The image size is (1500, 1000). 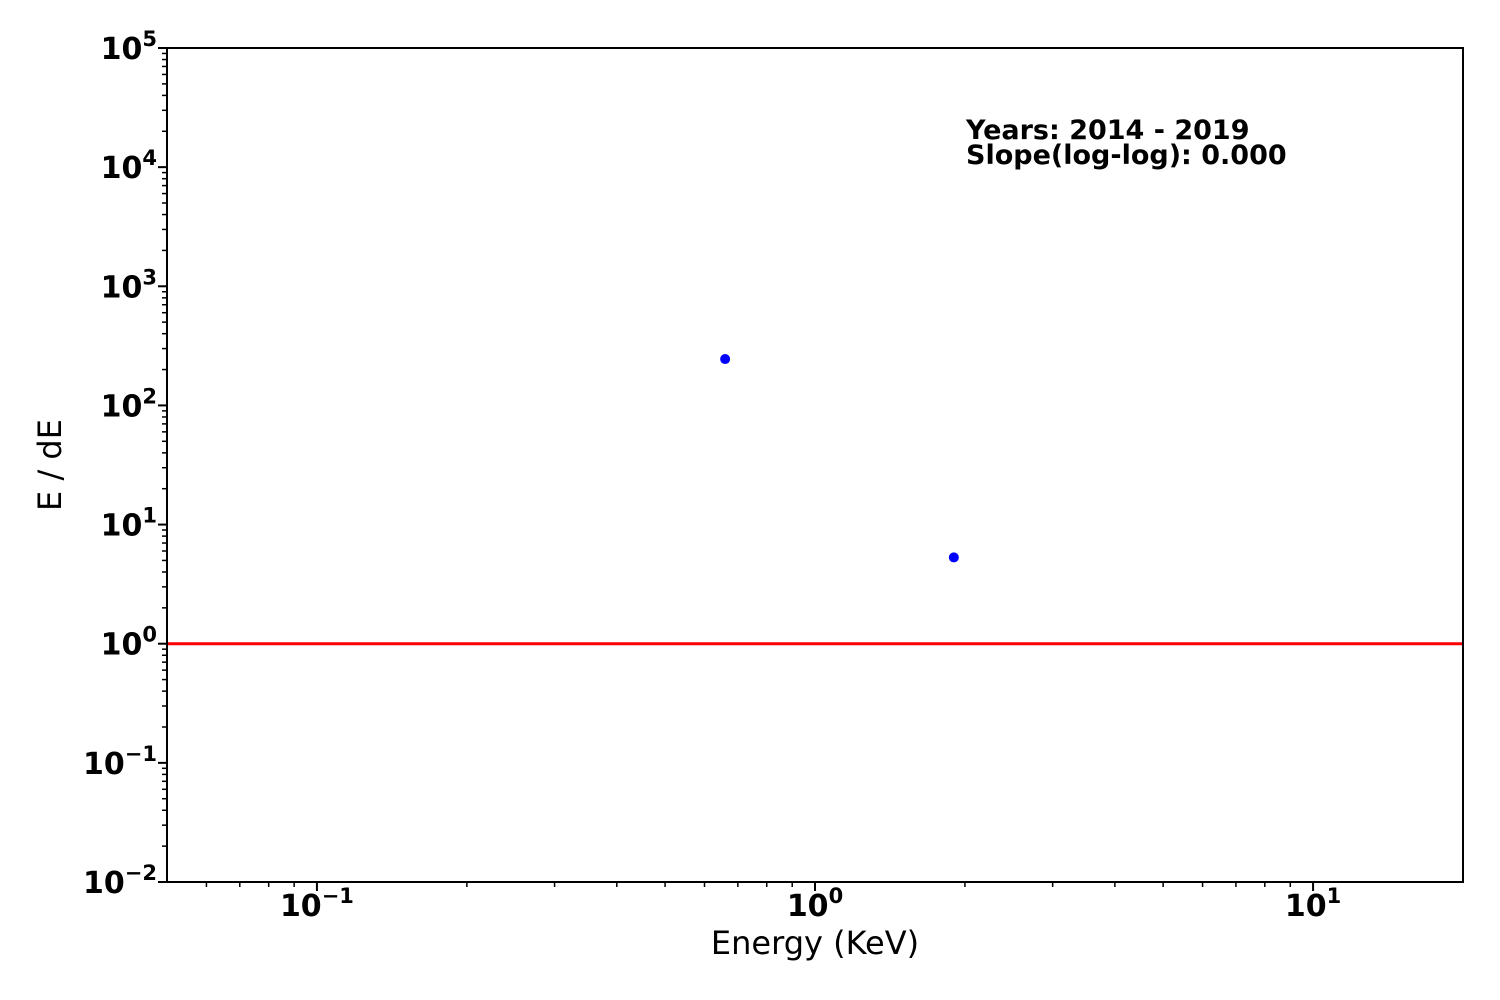 I want to click on y-tick-label: 10², so click(x=129, y=404).